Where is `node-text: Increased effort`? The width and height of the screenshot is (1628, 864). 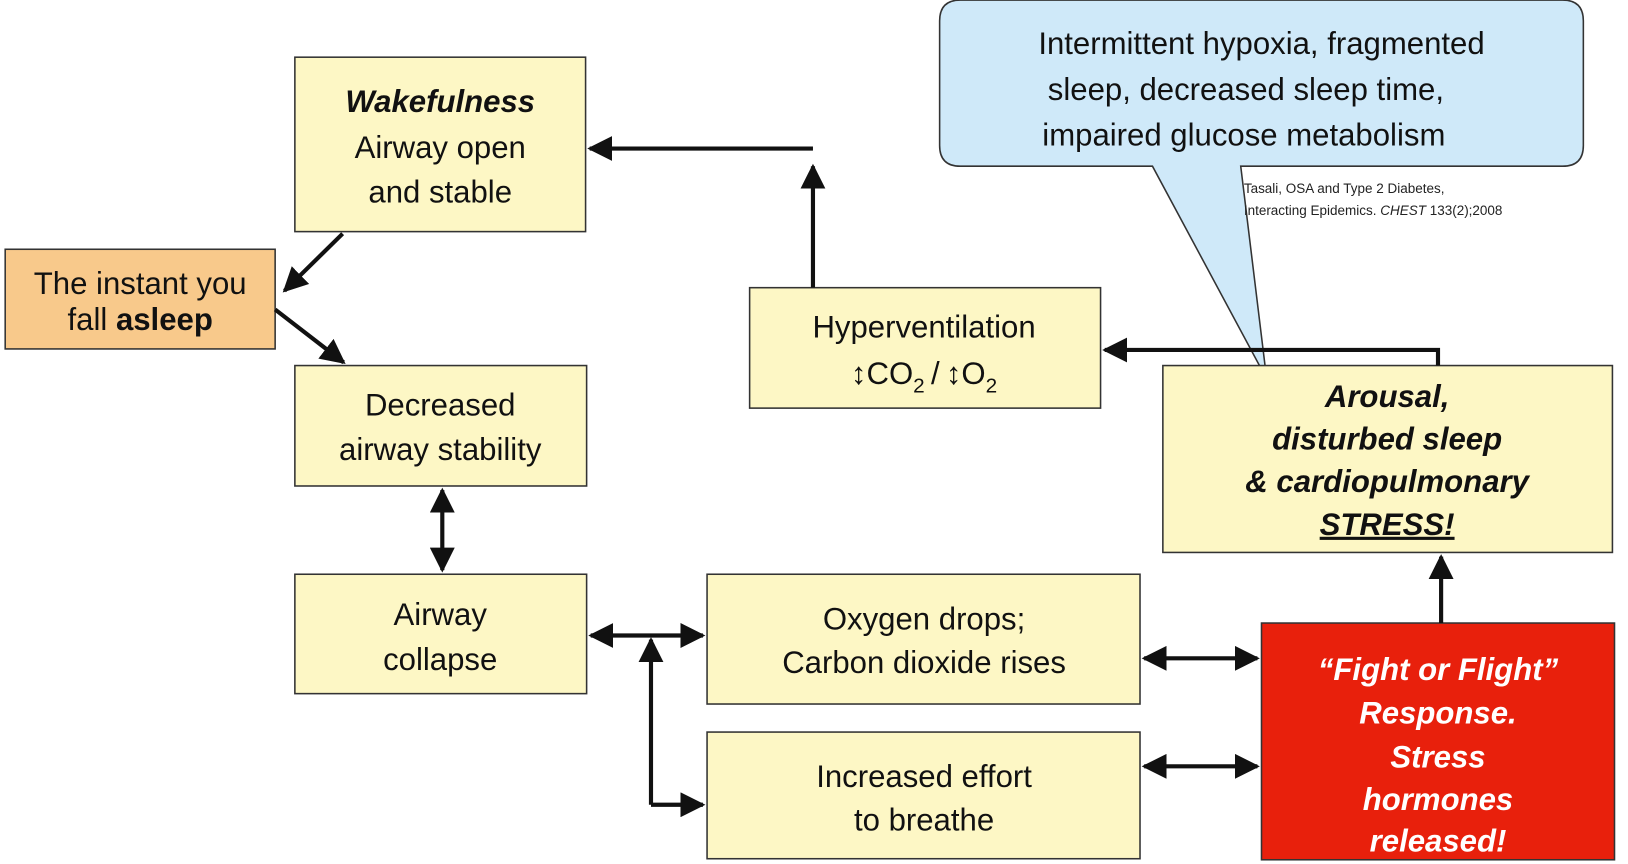 node-text: Increased effort is located at coordinates (924, 776).